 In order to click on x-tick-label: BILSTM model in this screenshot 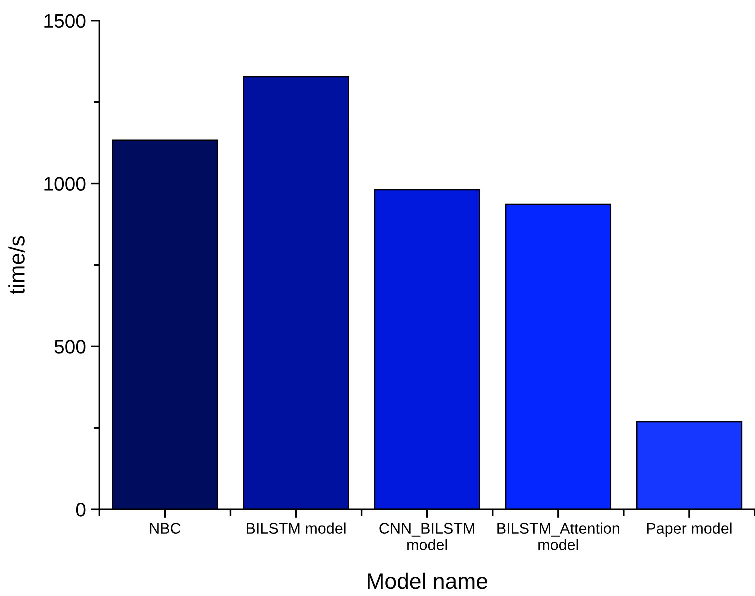, I will do `click(296, 528)`.